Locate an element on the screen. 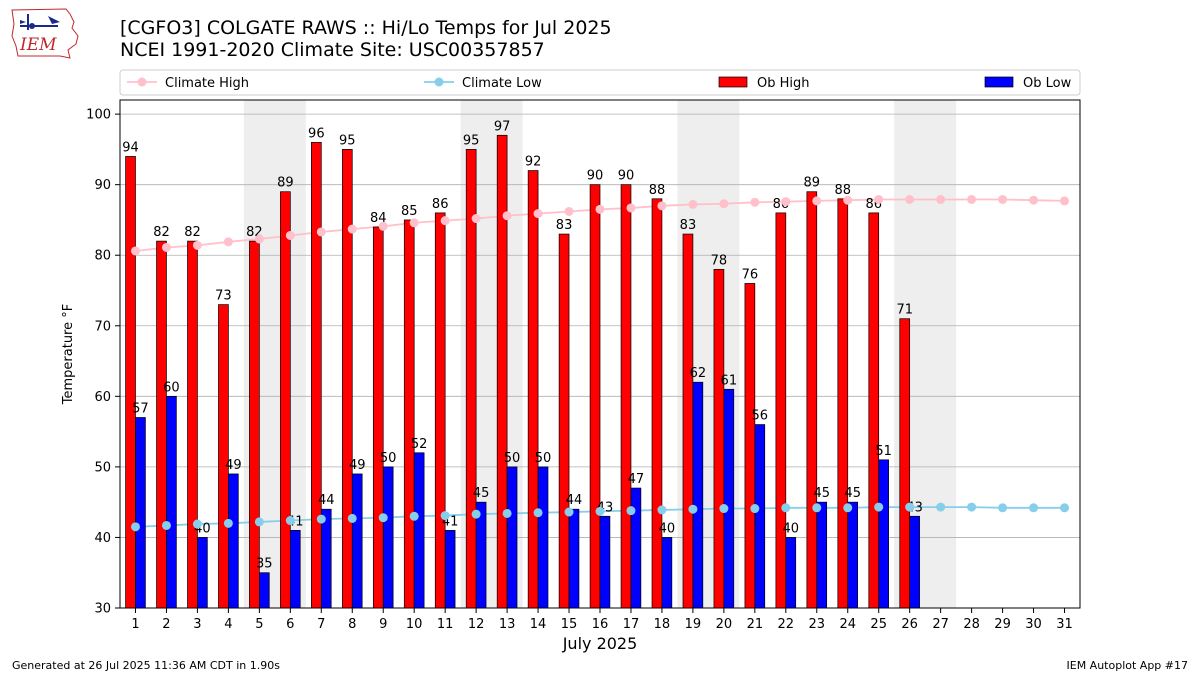 The height and width of the screenshot is (675, 1200). x-tick-label: 9 is located at coordinates (383, 624).